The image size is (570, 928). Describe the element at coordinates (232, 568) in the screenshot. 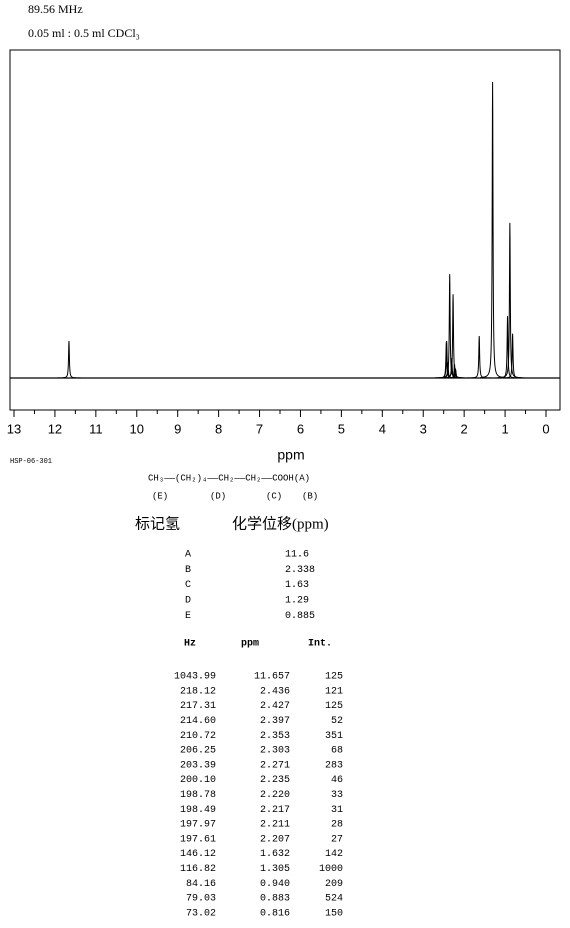

I see `assignment-table: 标记氢 化学位移(ppm) A 11.6 B 2.338 C 1.63 D 1.29 E 0.885` at that location.